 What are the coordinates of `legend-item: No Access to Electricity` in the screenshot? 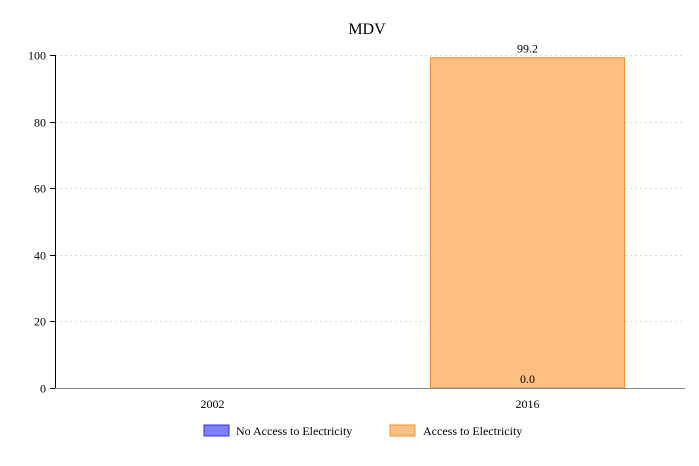 It's located at (277, 431).